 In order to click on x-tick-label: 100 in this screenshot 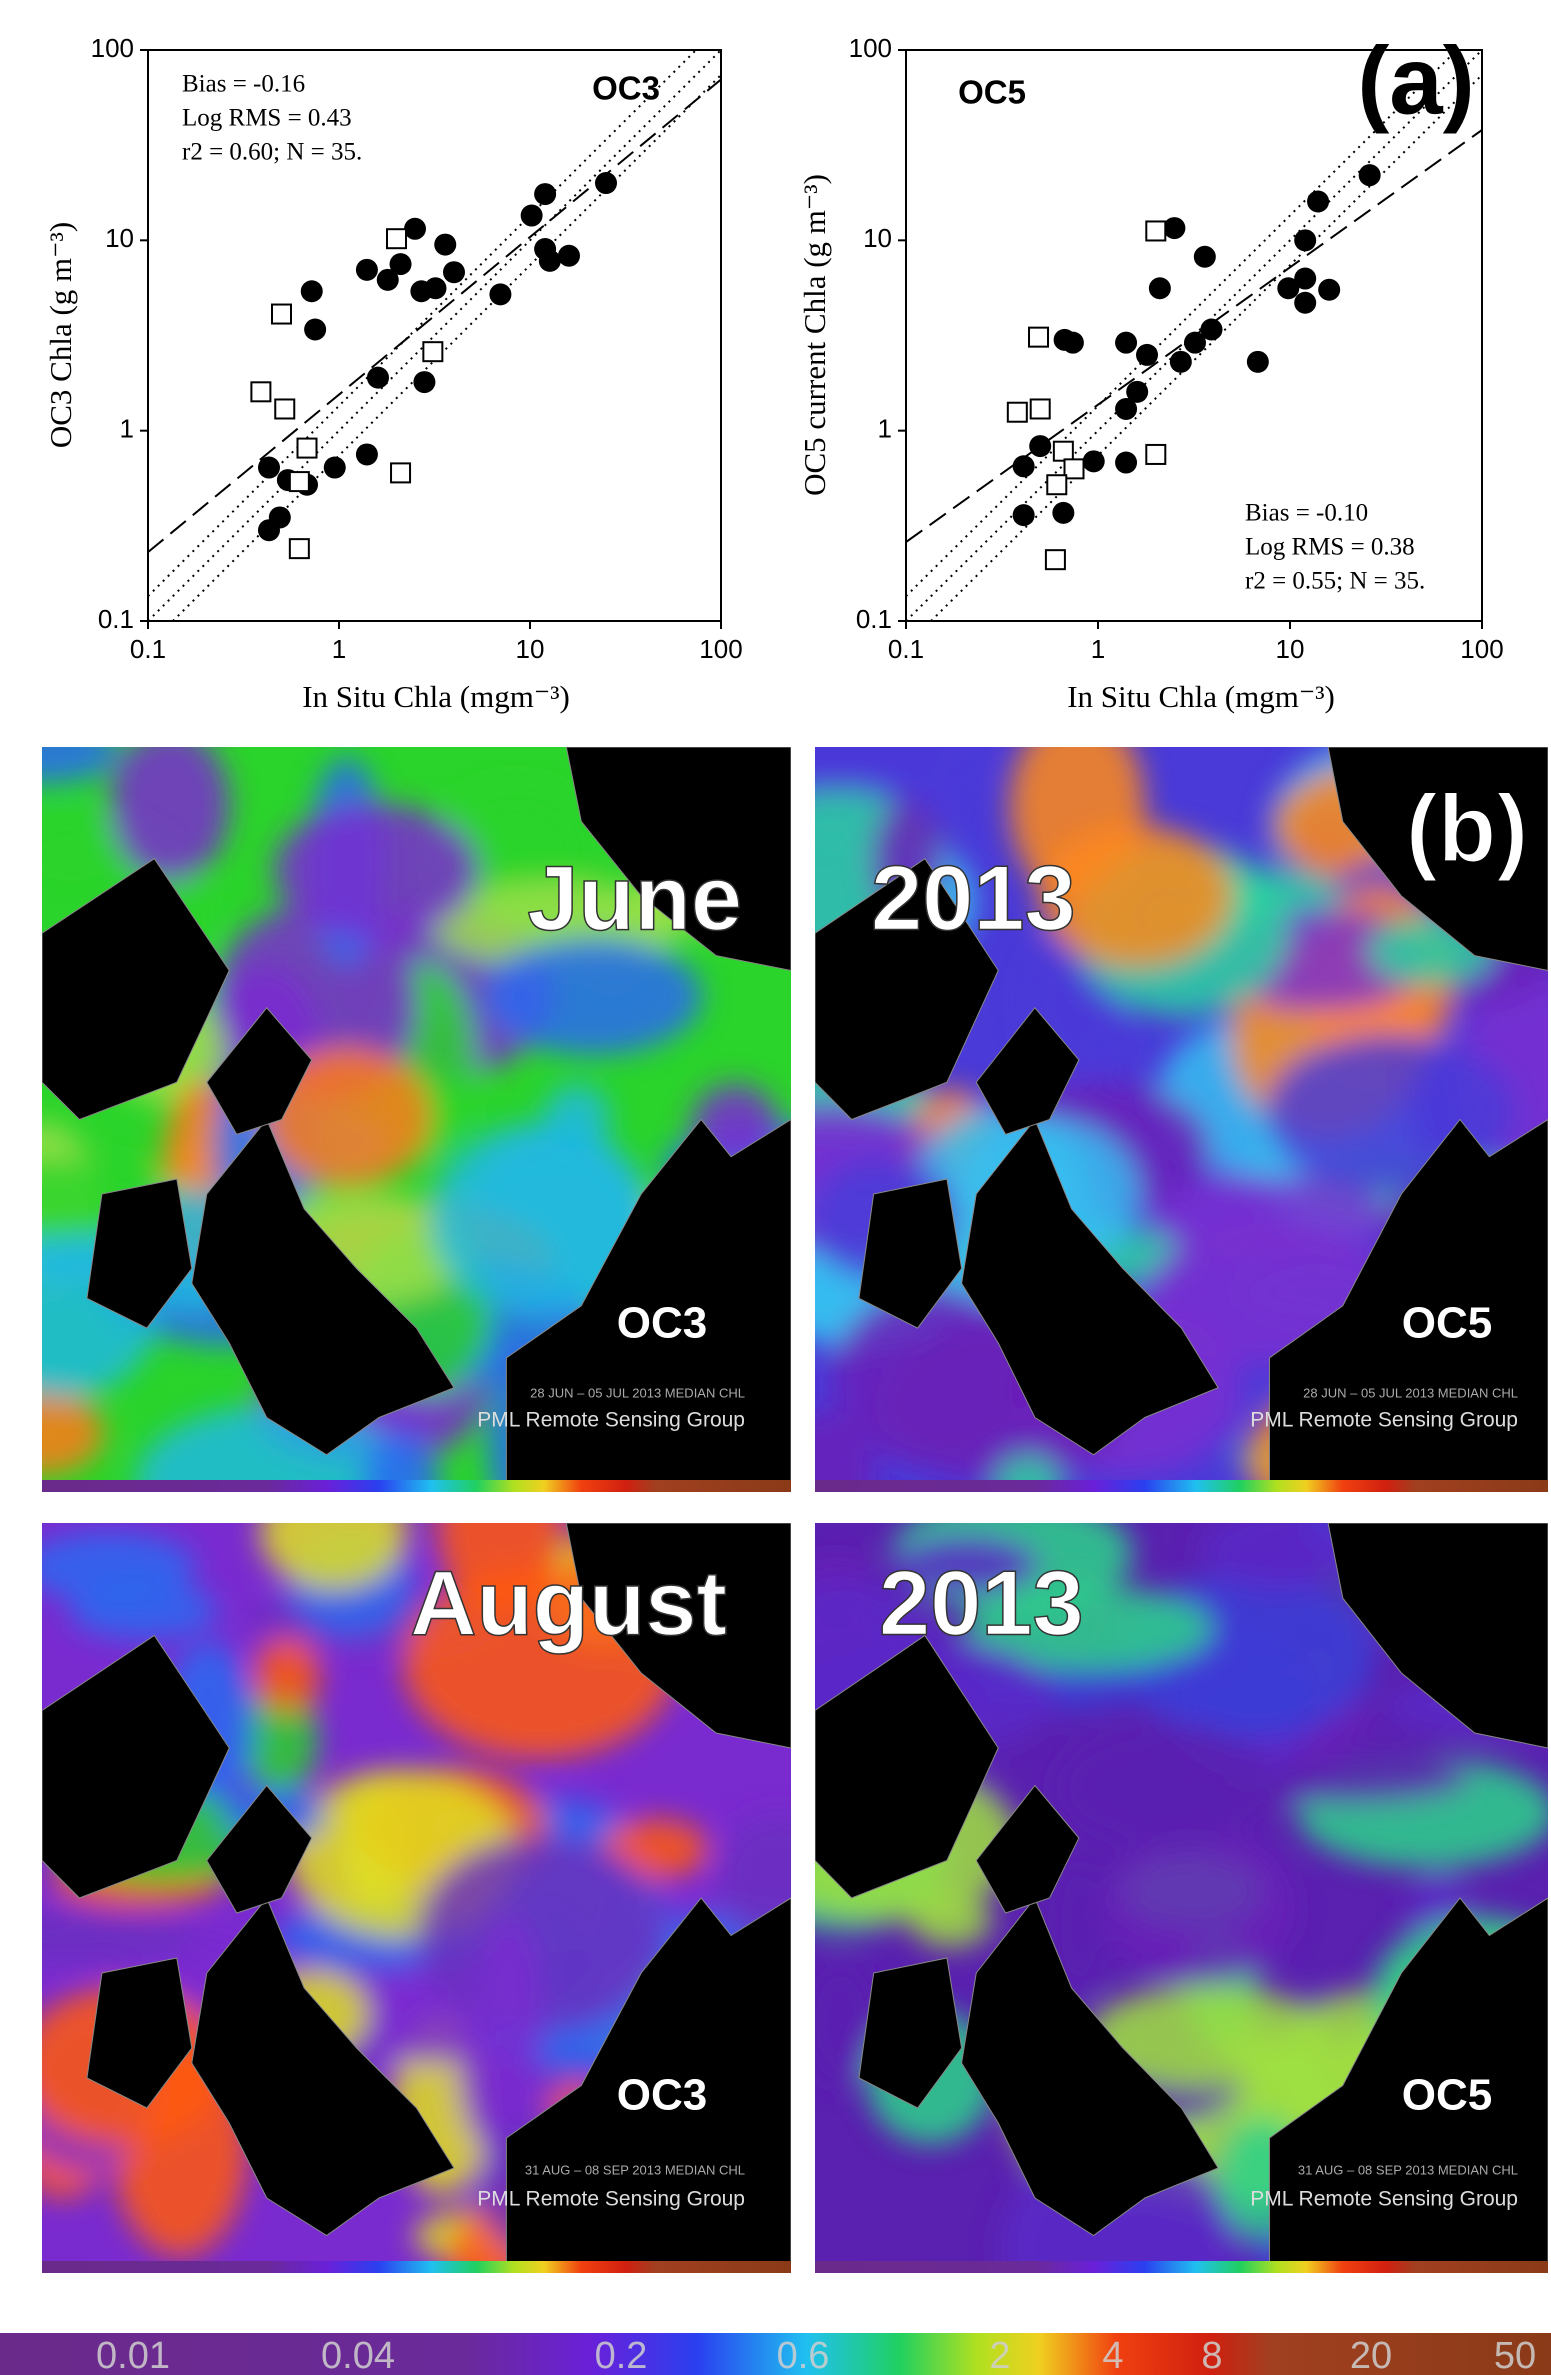, I will do `click(1481, 649)`.